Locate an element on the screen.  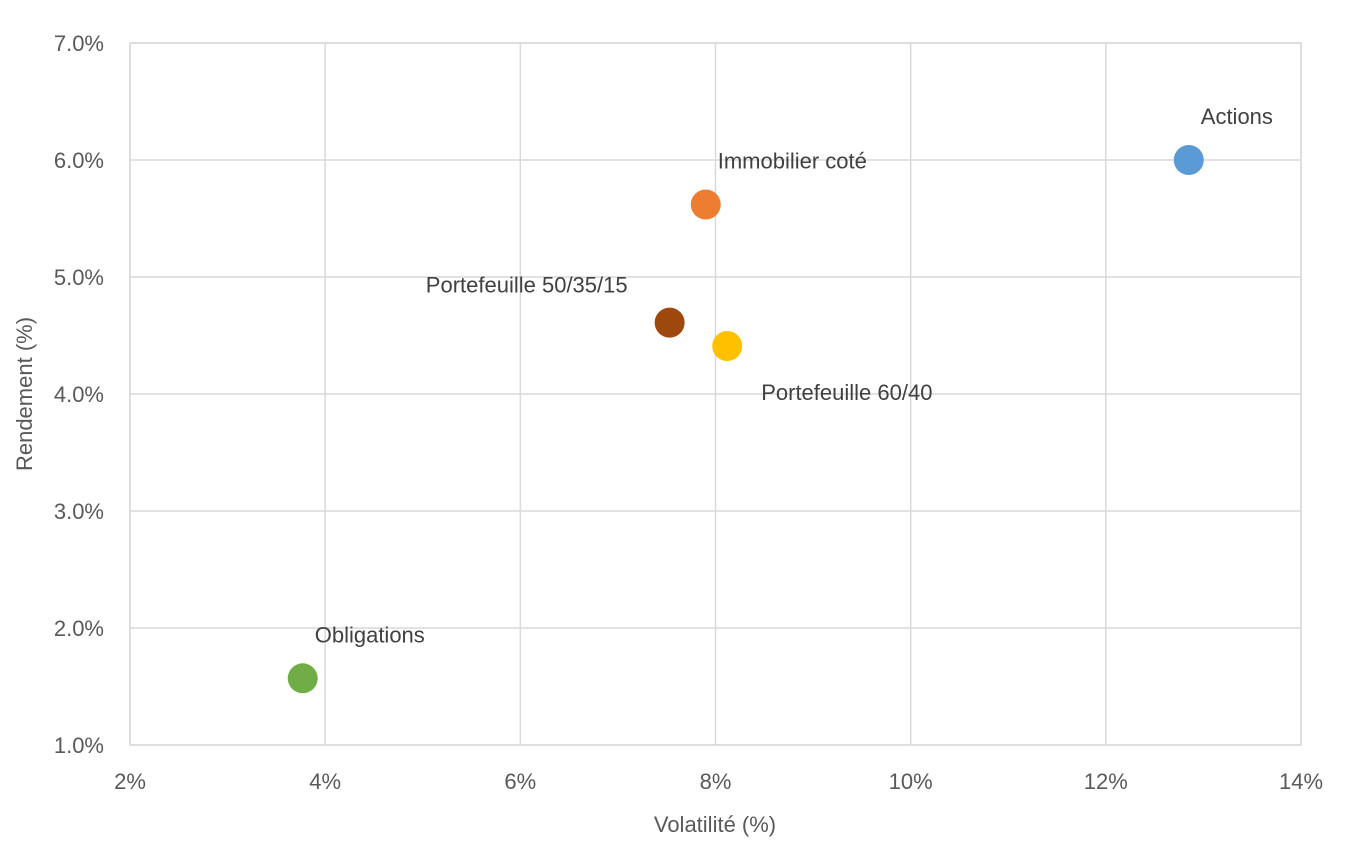
y-axis-title: Rendement (%) is located at coordinates (24, 394).